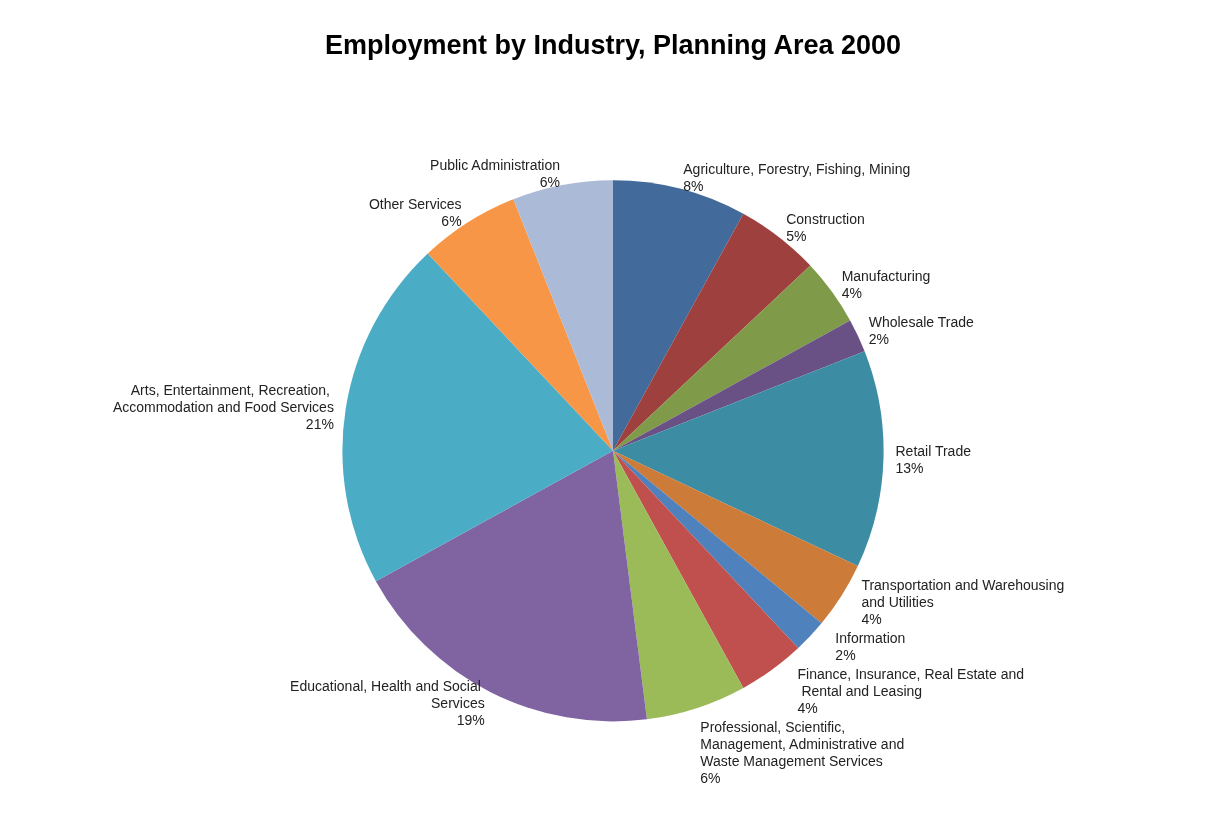 The width and height of the screenshot is (1228, 838). Describe the element at coordinates (470, 719) in the screenshot. I see `data-label: 19%` at that location.